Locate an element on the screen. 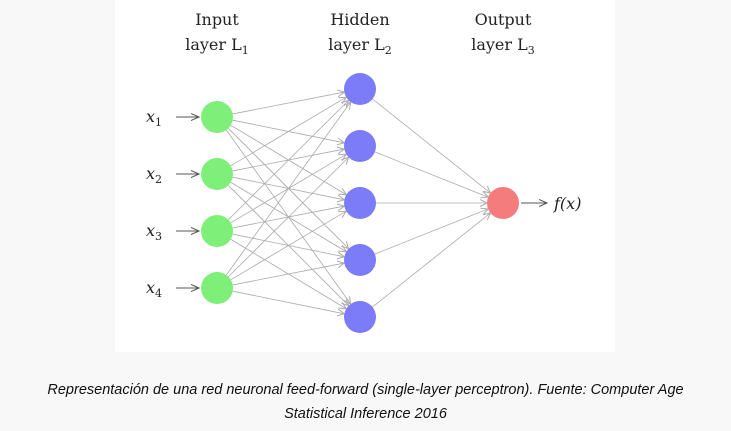 This screenshot has height=431, width=731. edge-input4-to-hidden2 is located at coordinates (288, 217).